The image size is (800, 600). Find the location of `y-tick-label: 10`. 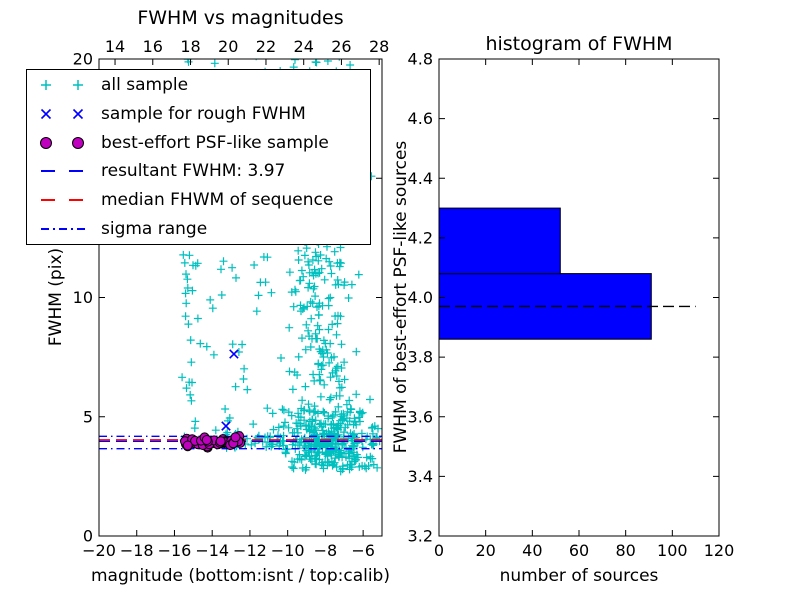

y-tick-label: 10 is located at coordinates (83, 297).